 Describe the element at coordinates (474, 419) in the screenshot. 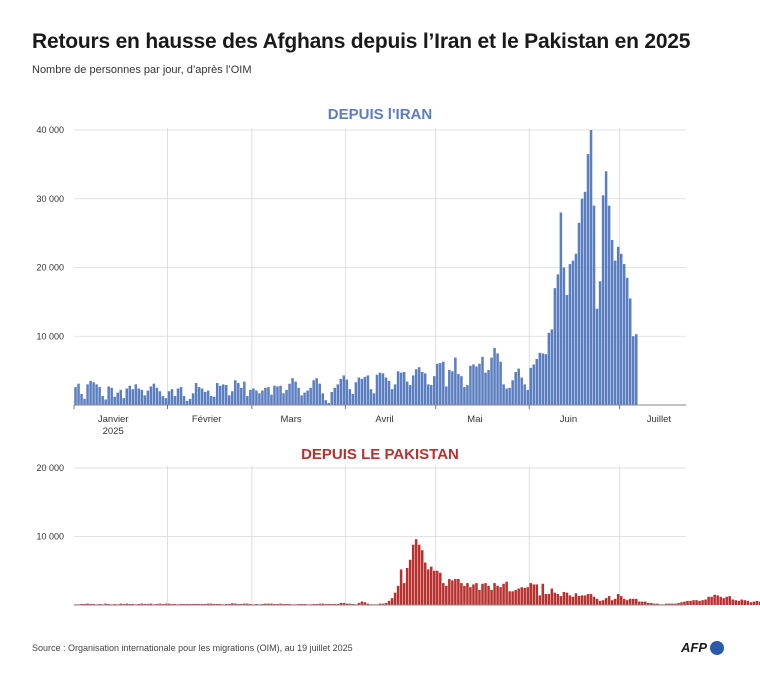

I see `x-tick-label: Mai` at that location.